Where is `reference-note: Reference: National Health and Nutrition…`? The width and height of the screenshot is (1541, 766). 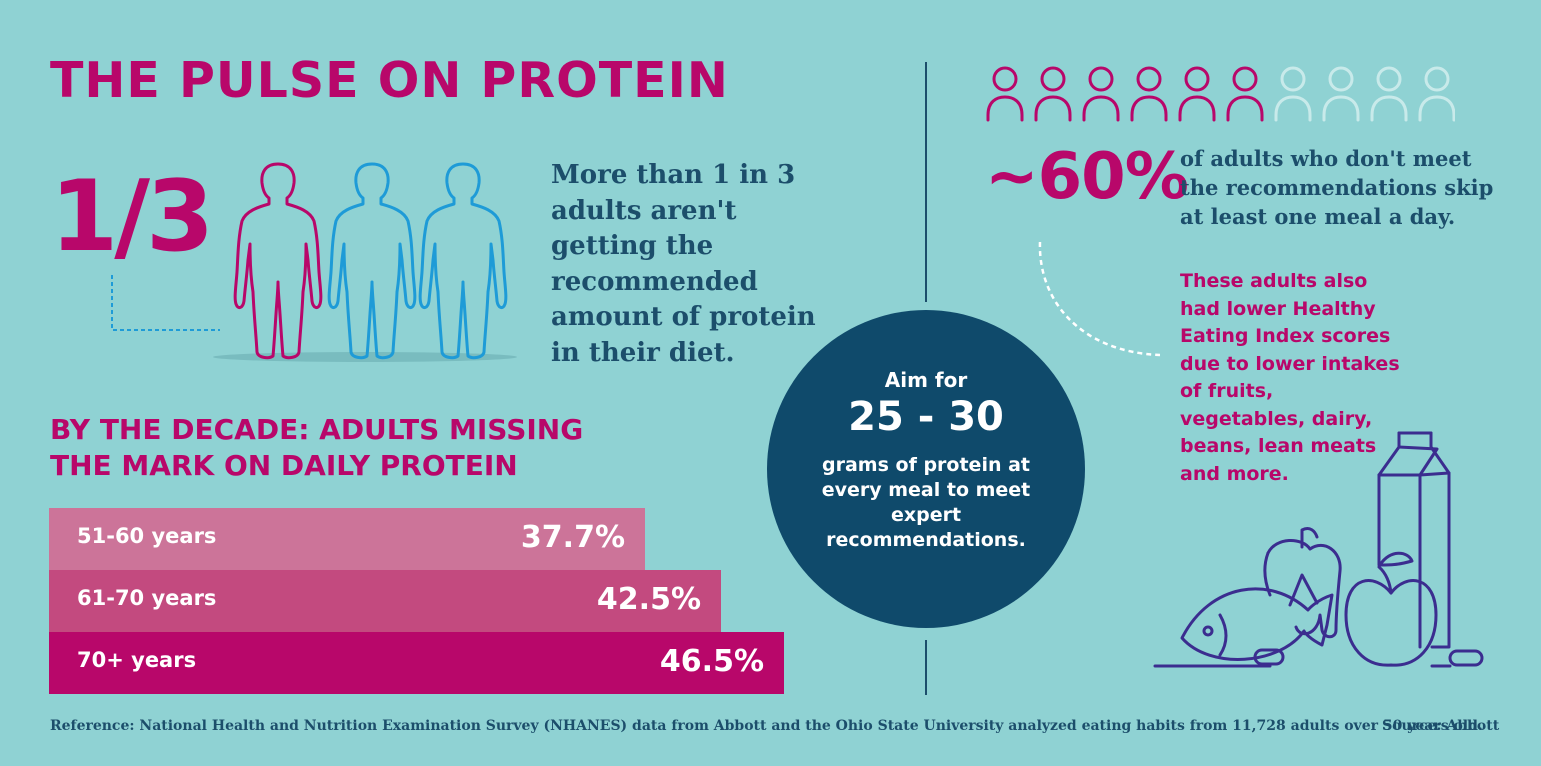
reference-note: Reference: National Health and Nutrition… is located at coordinates (766, 726).